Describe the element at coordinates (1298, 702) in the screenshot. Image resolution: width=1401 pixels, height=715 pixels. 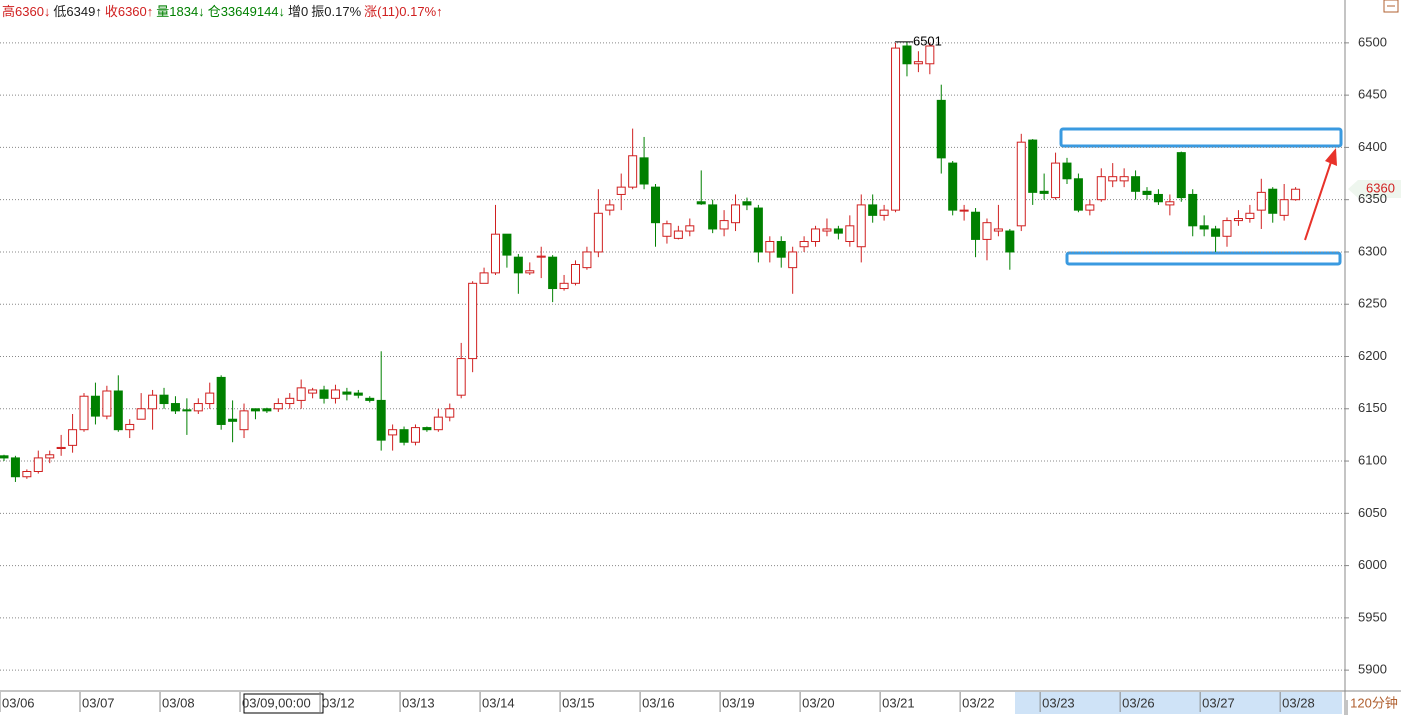
I see `x-tick-label: 03/28` at that location.